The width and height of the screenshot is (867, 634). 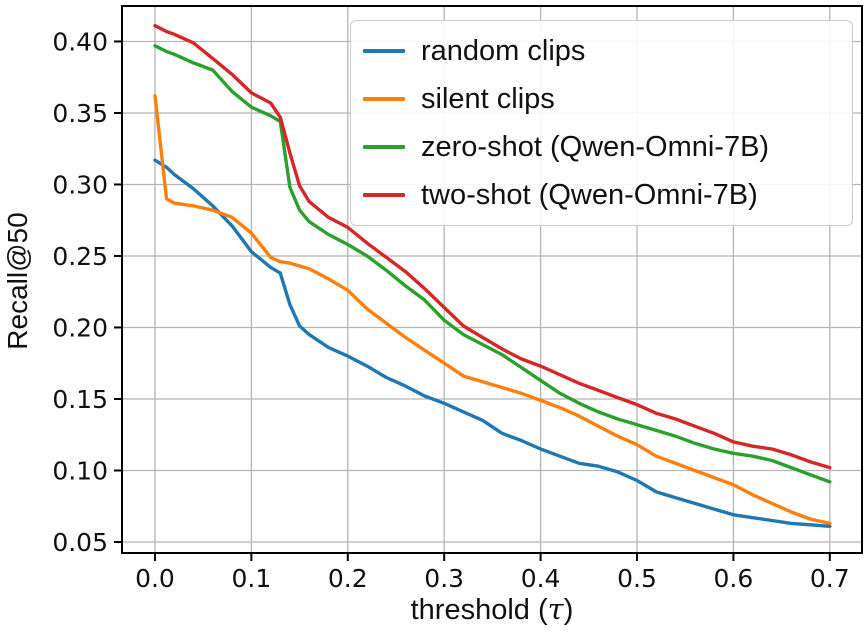 What do you see at coordinates (251, 578) in the screenshot?
I see `x-tick-label: 0.1` at bounding box center [251, 578].